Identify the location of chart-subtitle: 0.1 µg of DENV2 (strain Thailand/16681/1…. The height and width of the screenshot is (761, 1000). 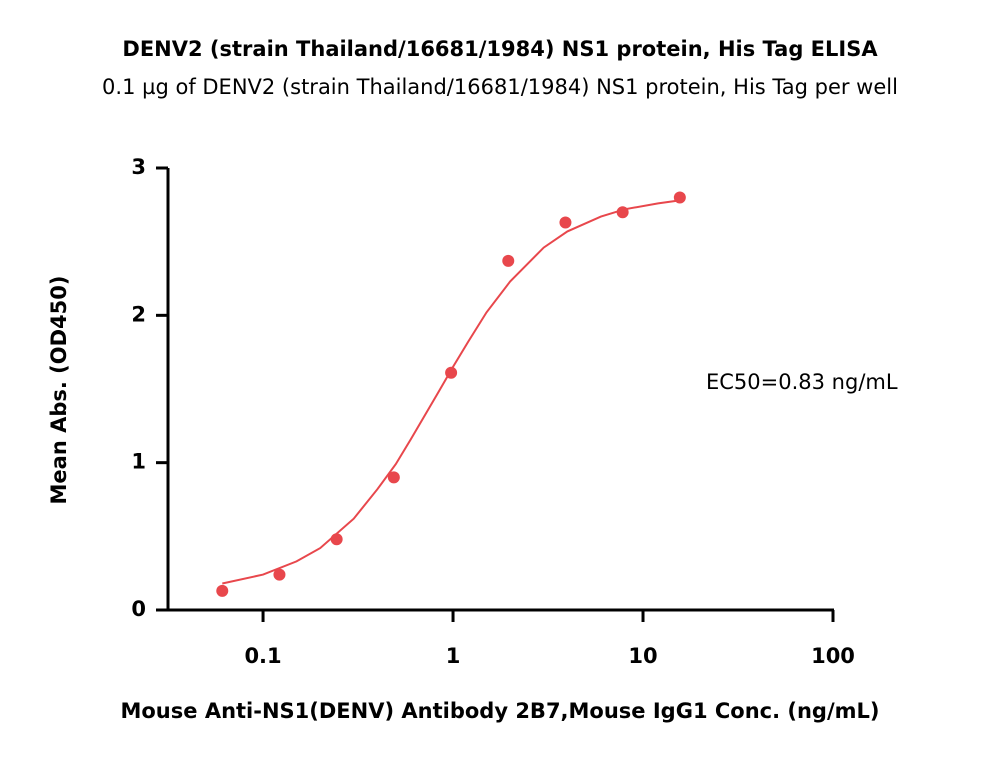
(500, 87).